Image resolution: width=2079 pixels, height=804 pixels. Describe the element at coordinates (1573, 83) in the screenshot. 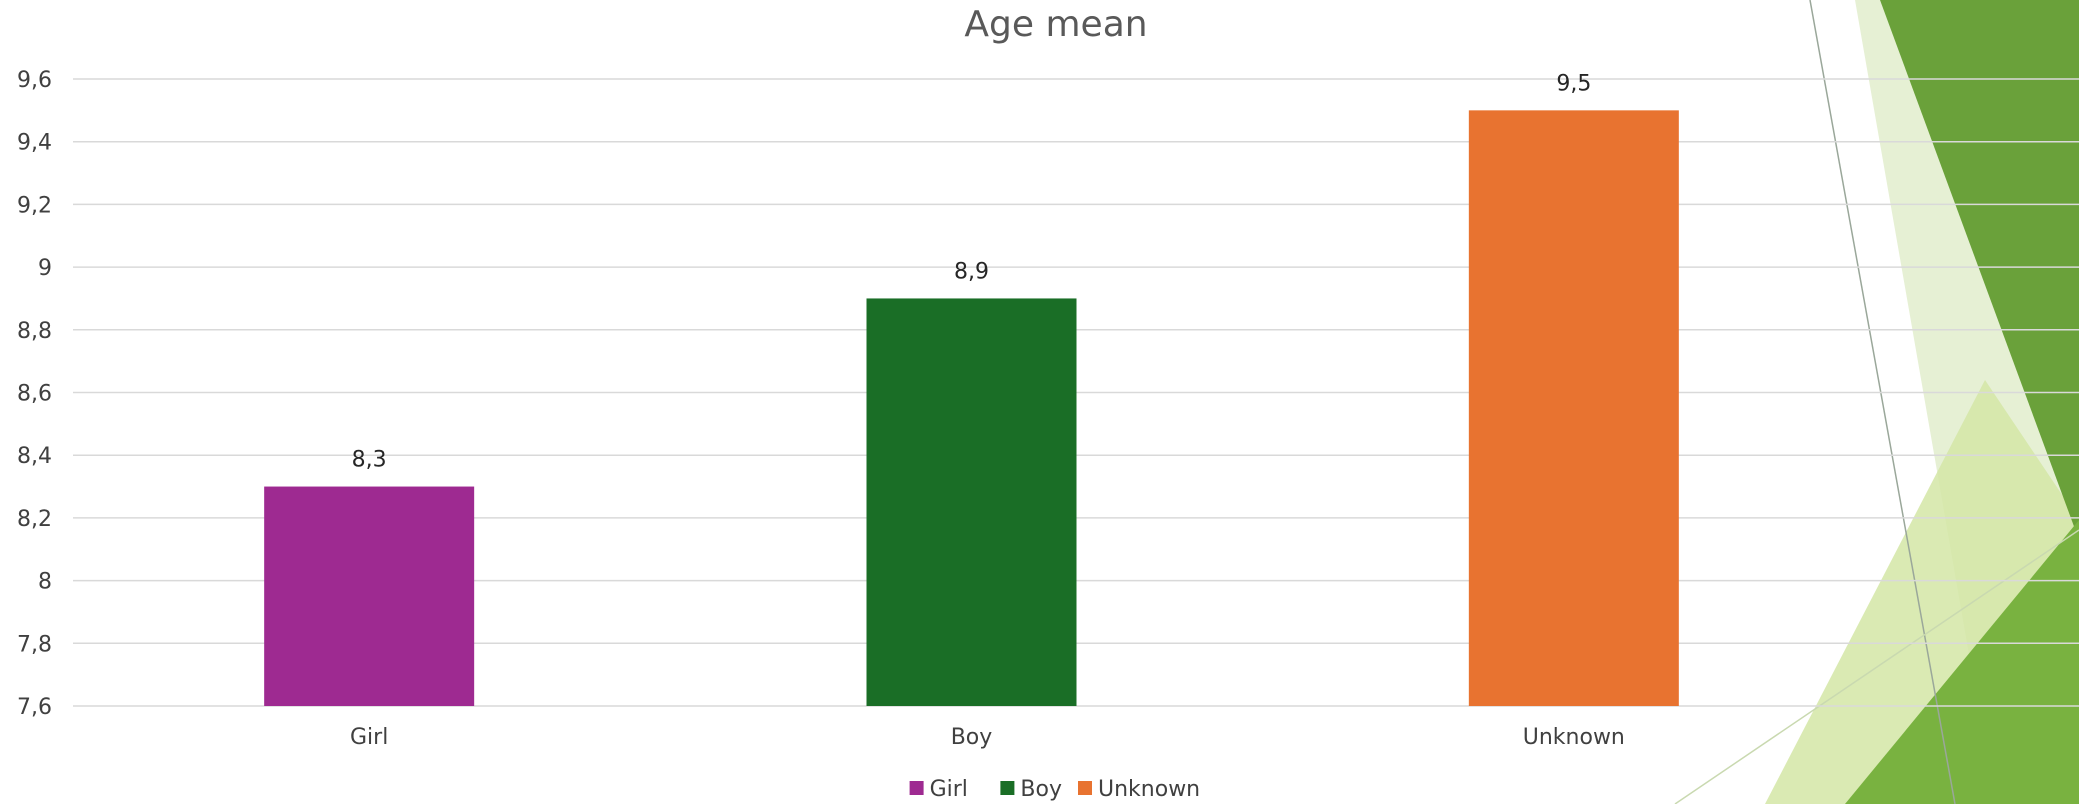

I see `data-label-unknown: 9,5` at that location.